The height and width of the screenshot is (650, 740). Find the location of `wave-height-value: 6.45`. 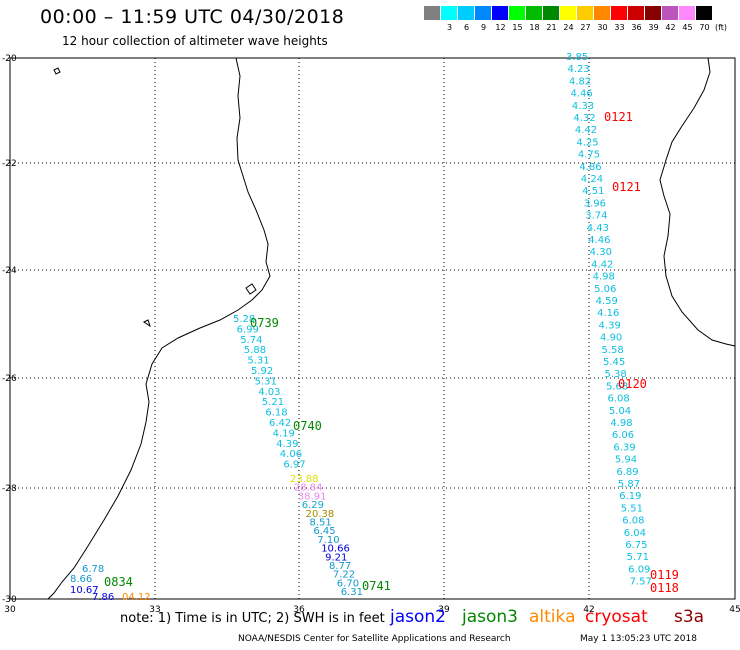

wave-height-value: 6.45 is located at coordinates (324, 531).